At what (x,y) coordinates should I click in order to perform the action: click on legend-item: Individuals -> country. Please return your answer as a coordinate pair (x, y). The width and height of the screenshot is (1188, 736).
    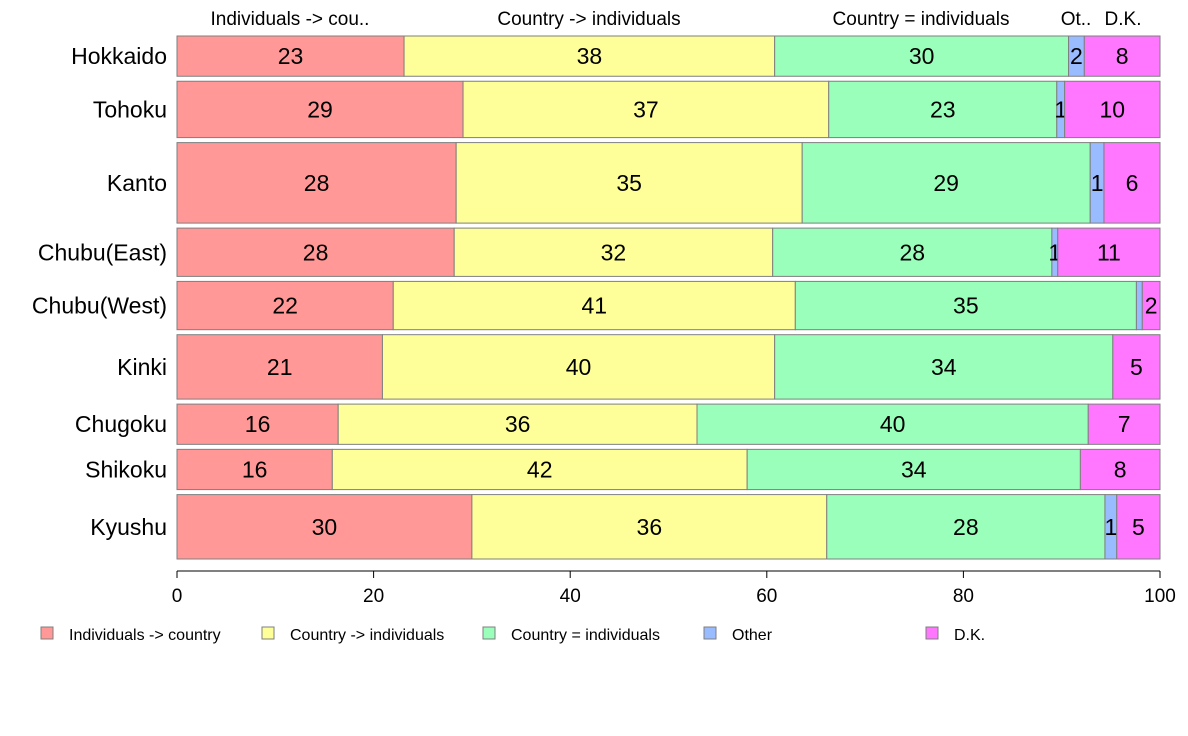
    Looking at the image, I should click on (130, 635).